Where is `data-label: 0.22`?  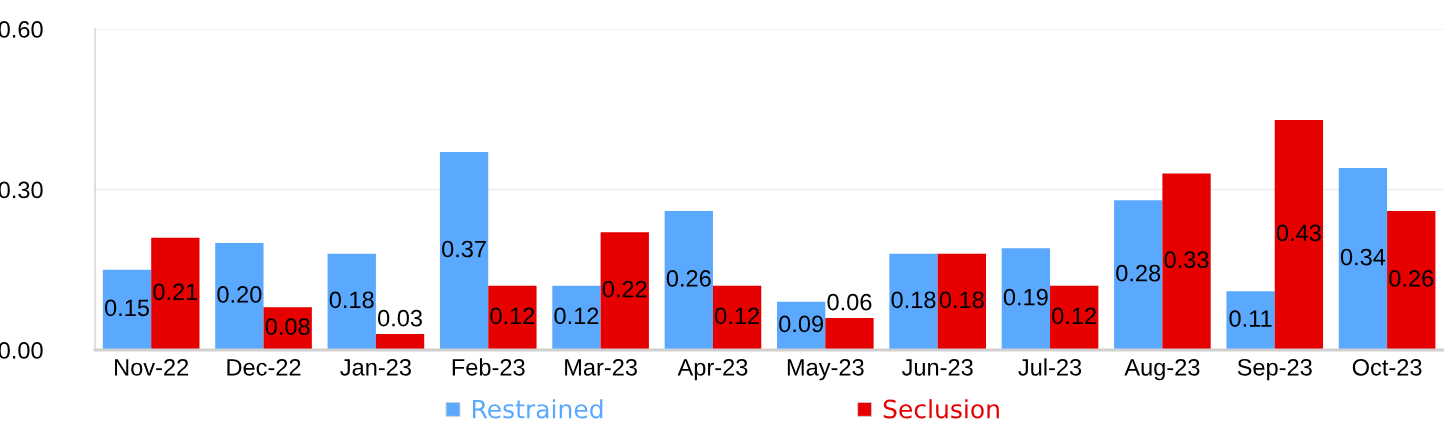 data-label: 0.22 is located at coordinates (624, 289).